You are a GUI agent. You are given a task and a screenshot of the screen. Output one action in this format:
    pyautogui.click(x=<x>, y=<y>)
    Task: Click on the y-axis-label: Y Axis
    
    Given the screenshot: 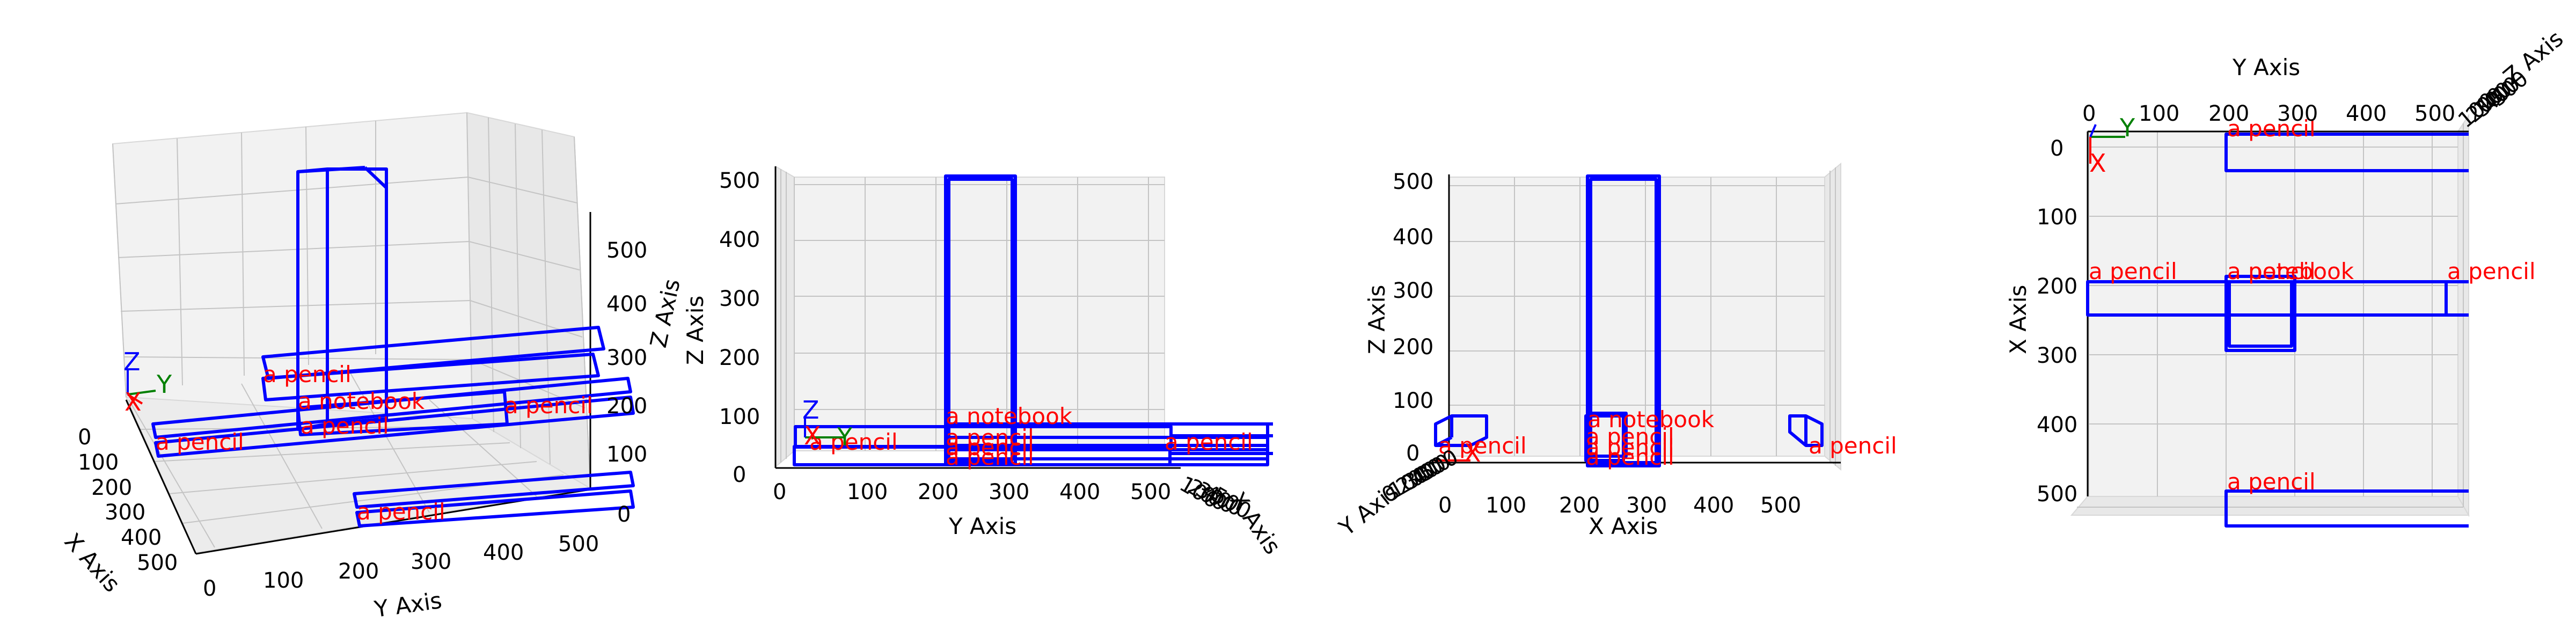 What is the action you would take?
    pyautogui.click(x=408, y=605)
    